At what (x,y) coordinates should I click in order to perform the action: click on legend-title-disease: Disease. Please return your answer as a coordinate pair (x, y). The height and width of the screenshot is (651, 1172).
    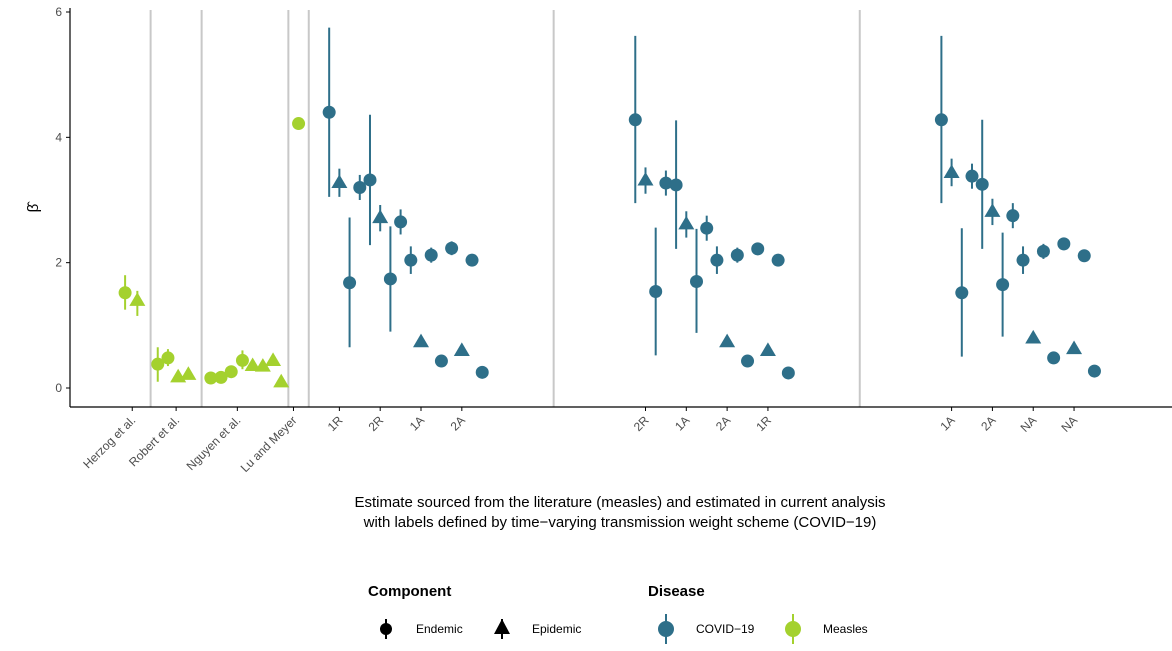
    Looking at the image, I should click on (676, 591).